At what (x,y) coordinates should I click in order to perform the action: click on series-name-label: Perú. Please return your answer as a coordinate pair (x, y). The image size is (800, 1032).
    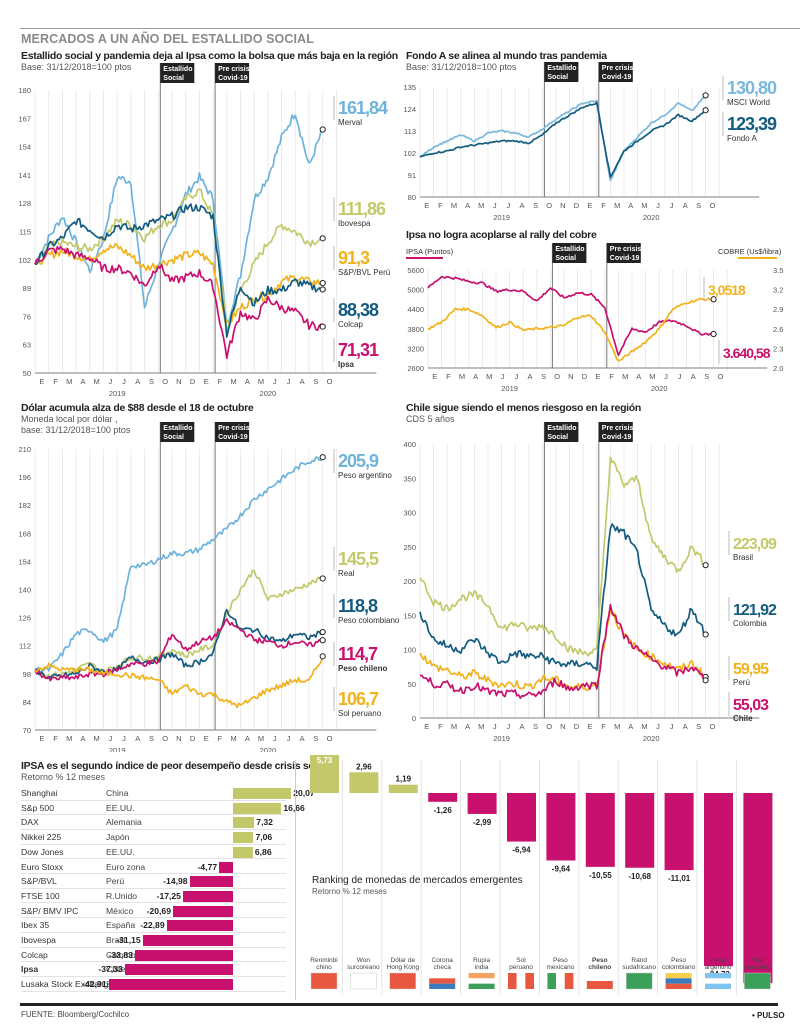
    Looking at the image, I should click on (741, 682).